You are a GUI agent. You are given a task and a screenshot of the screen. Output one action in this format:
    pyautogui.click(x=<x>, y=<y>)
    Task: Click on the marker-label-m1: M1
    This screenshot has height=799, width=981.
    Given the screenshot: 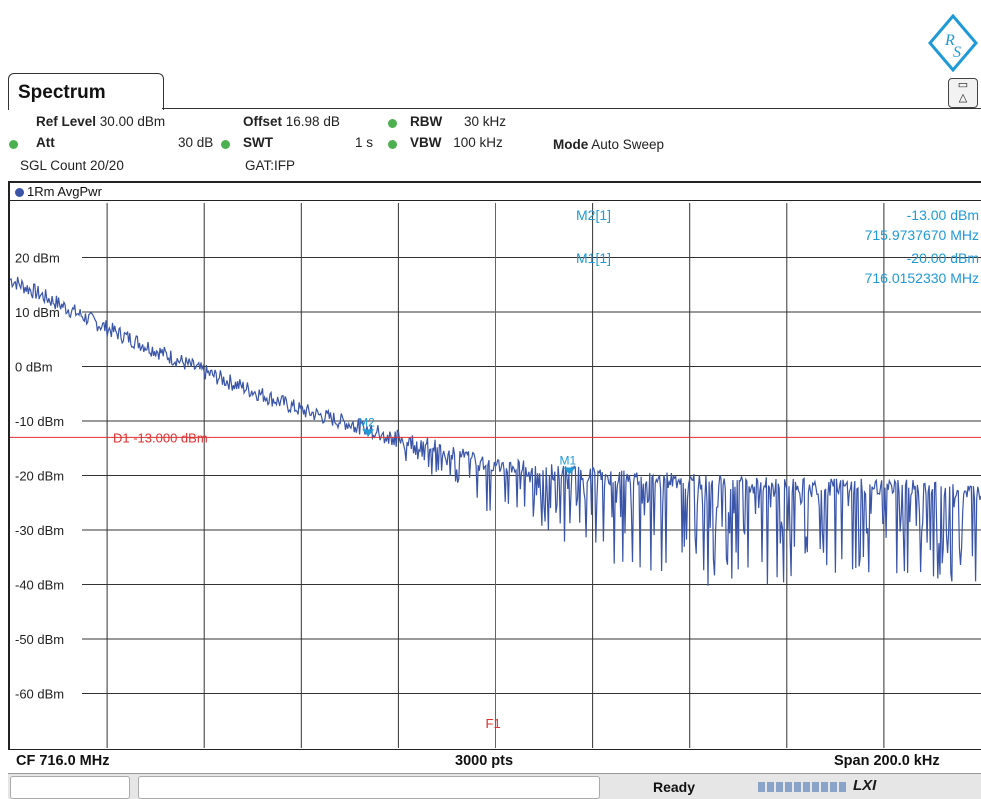 What is the action you would take?
    pyautogui.click(x=567, y=461)
    